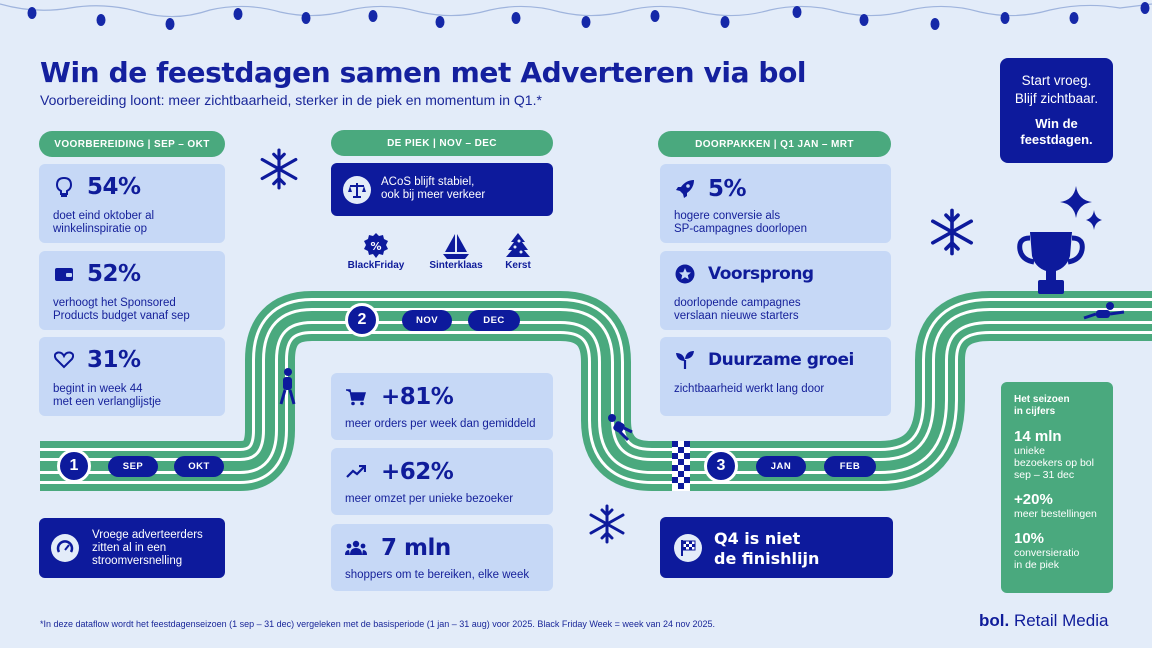  I want to click on peak-card: 7 mln shoppers om te bereiken, elke week, so click(442, 557).